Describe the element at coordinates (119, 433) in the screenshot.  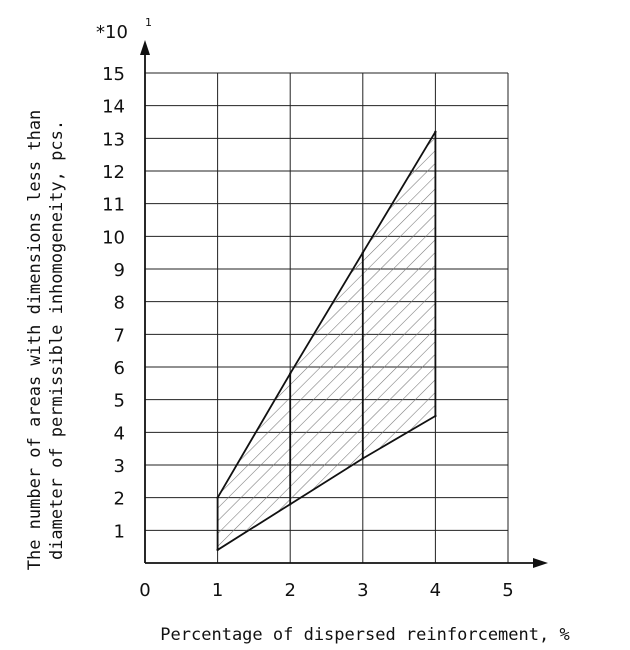
I see `y-tick-label: 4` at that location.